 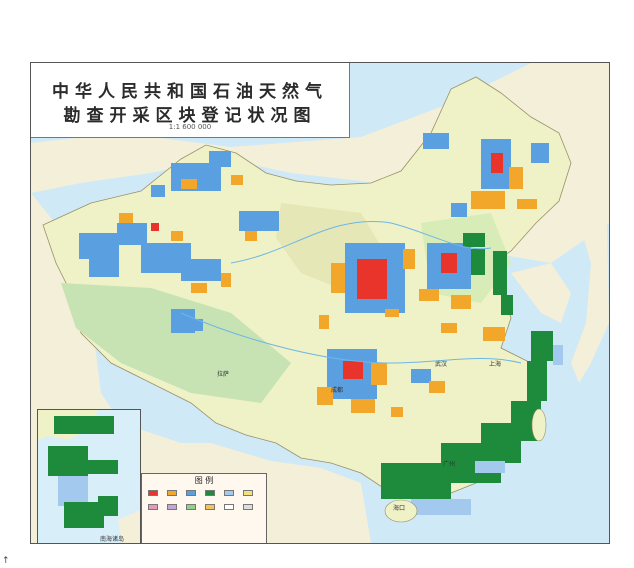 I want to click on legend-box: 图 例, so click(x=204, y=508).